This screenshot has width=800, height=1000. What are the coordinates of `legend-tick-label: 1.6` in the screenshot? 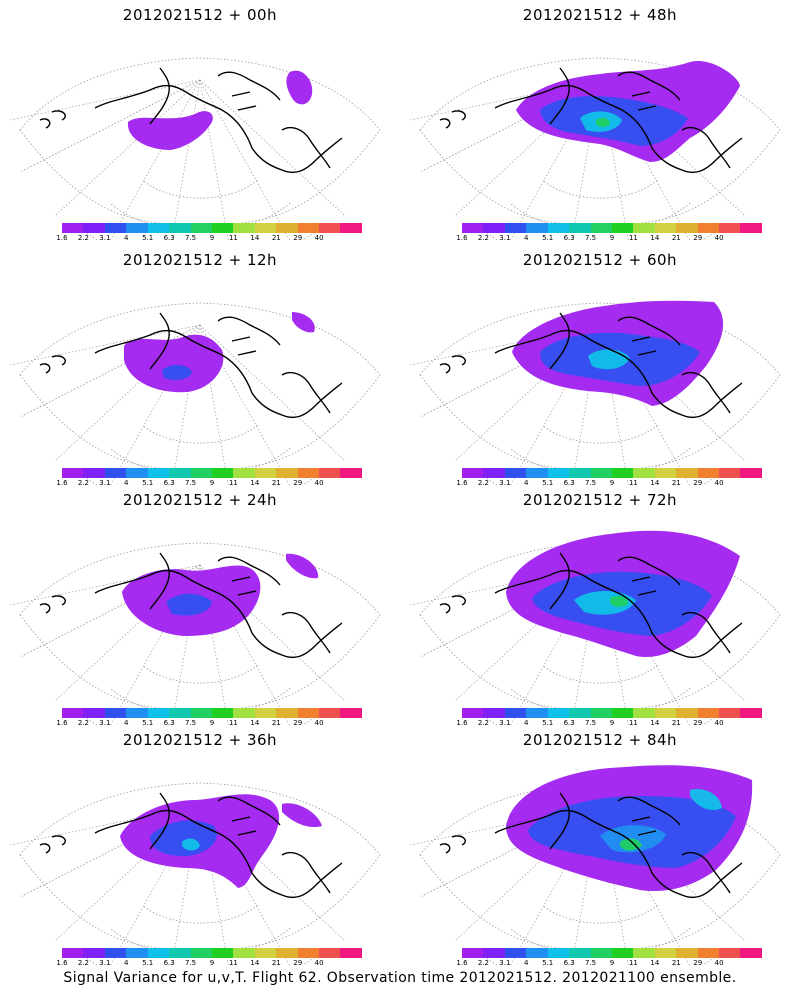 It's located at (462, 483).